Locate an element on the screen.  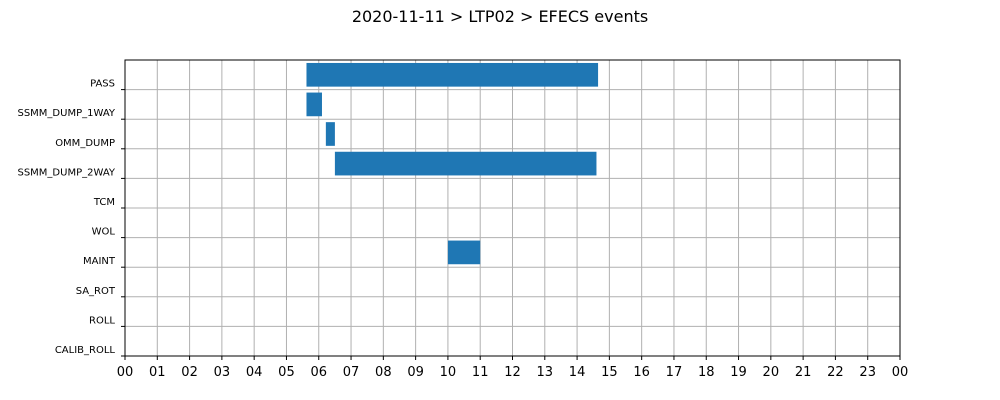
x-tick-label: 11 is located at coordinates (480, 372).